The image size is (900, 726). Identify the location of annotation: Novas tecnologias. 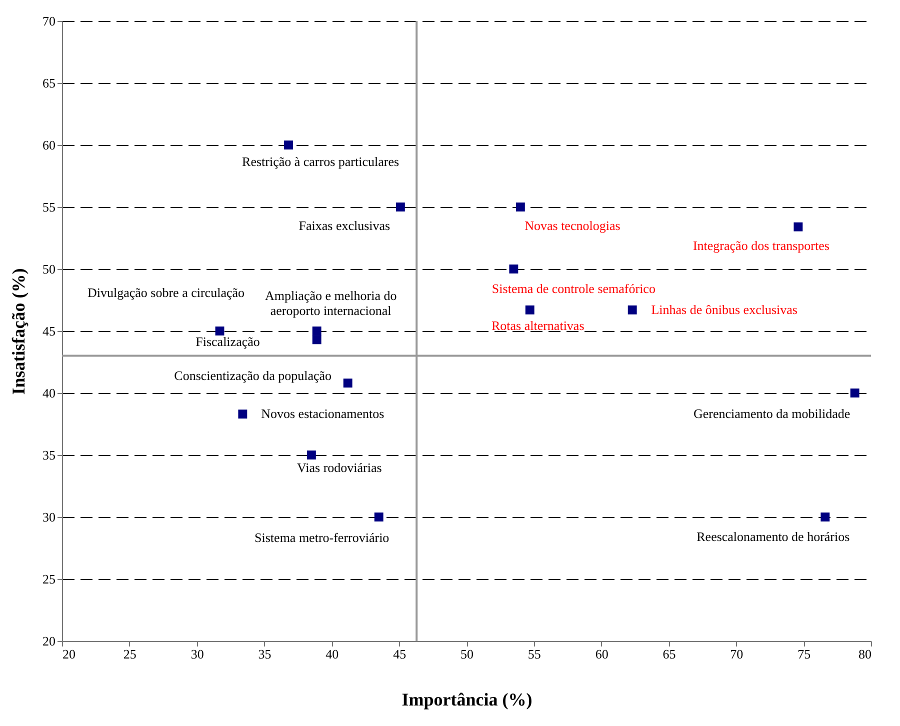
(572, 225).